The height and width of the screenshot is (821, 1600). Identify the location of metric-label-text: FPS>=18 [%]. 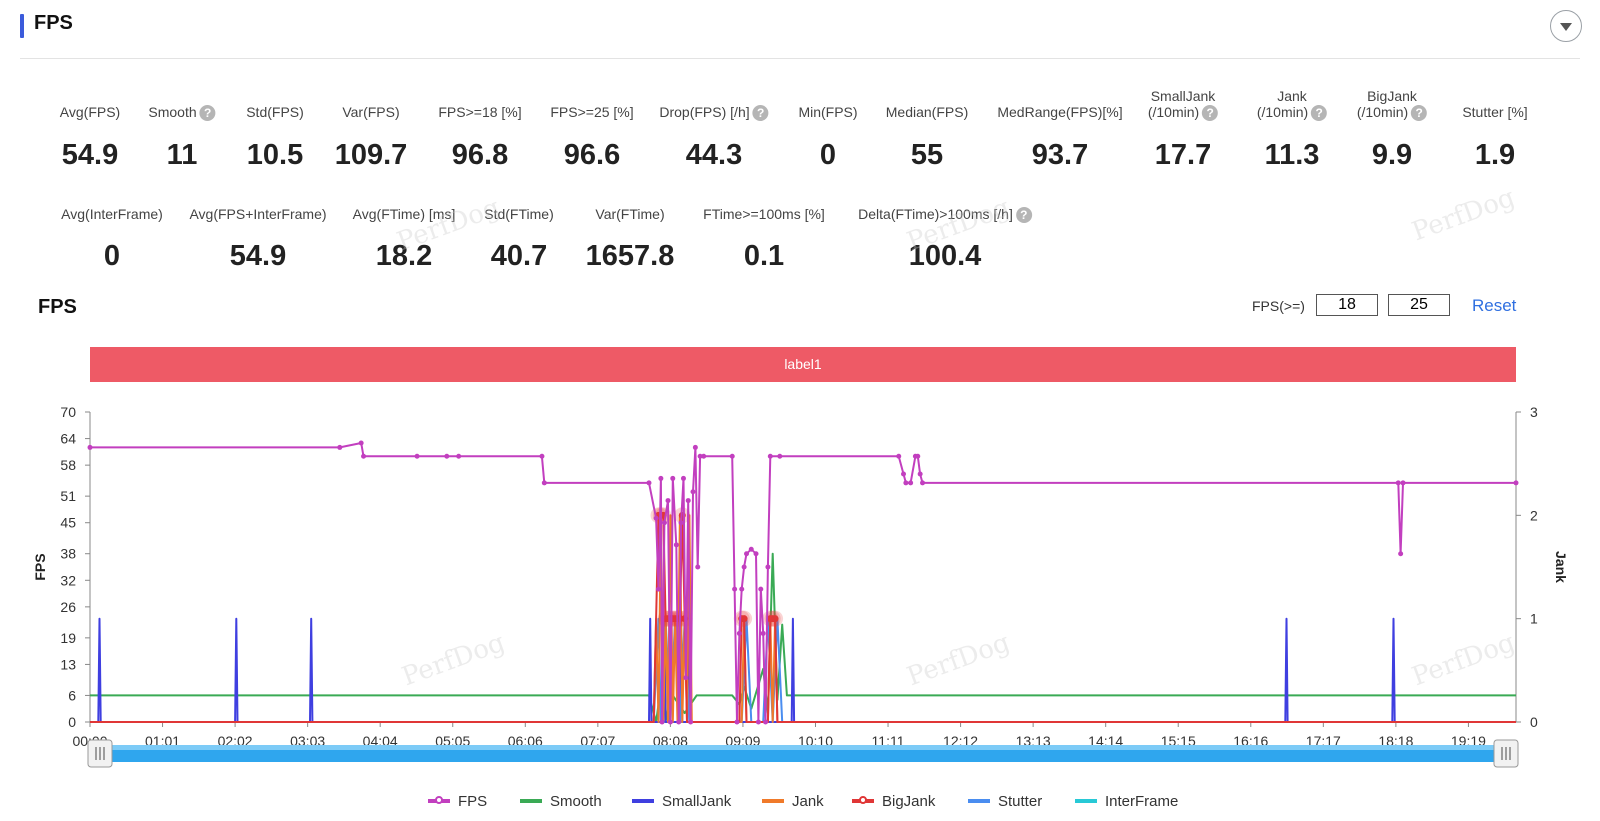
(480, 112).